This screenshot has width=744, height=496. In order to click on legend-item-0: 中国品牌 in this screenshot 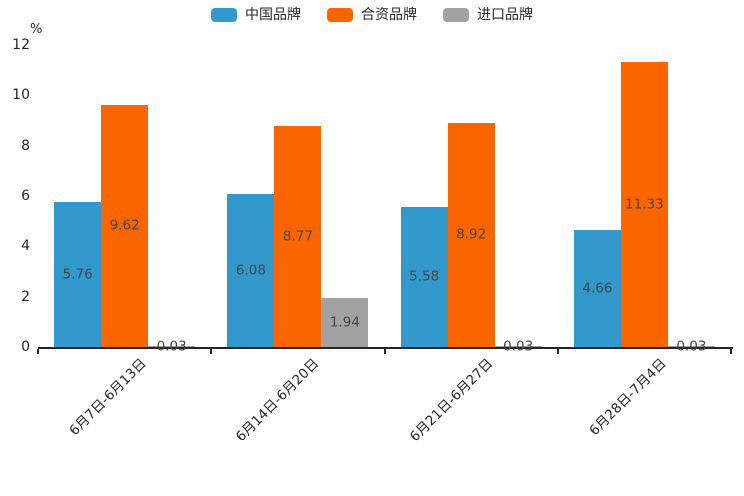, I will do `click(256, 15)`.